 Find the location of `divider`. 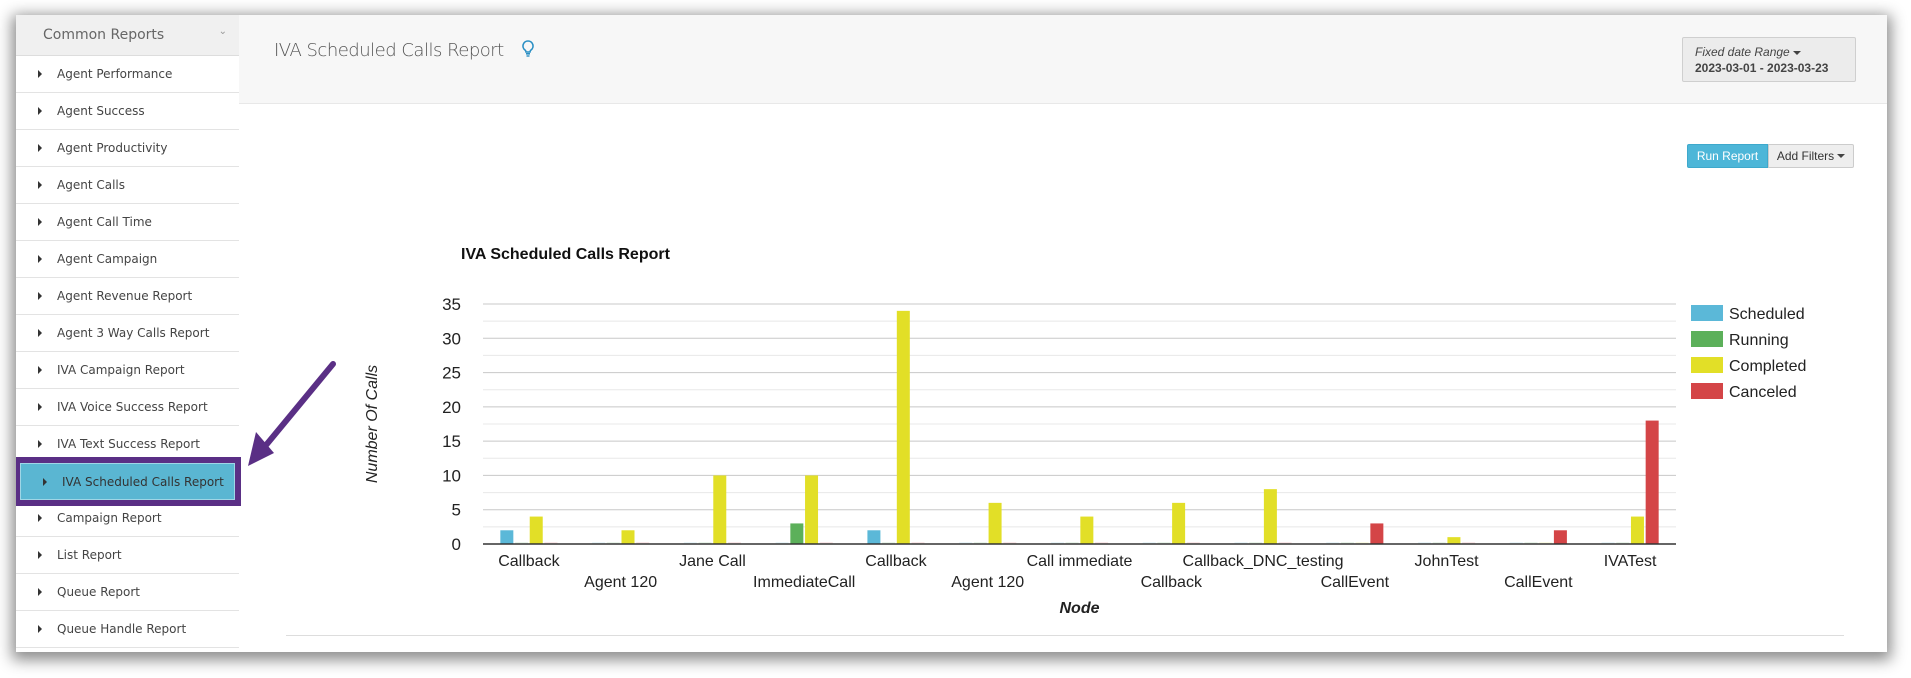

divider is located at coordinates (1065, 635).